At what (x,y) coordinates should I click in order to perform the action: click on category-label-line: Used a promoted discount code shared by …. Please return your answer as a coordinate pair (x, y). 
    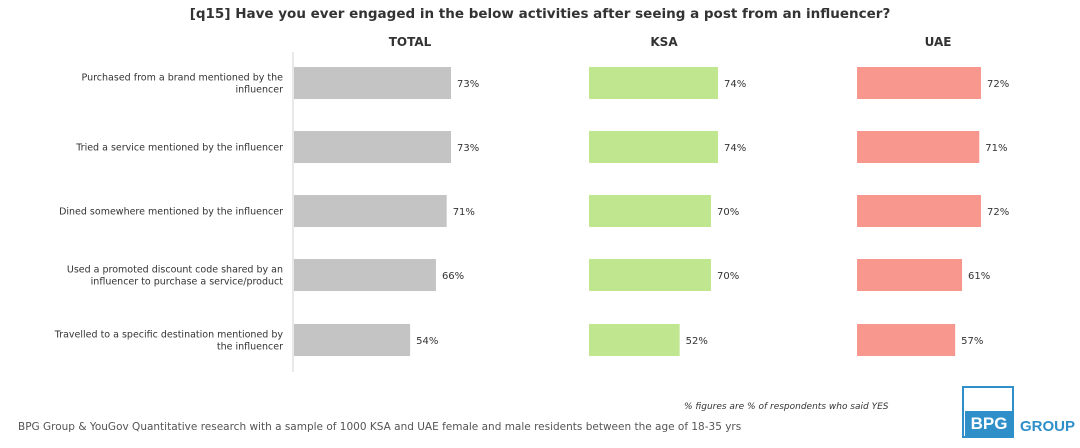
    Looking at the image, I should click on (175, 270).